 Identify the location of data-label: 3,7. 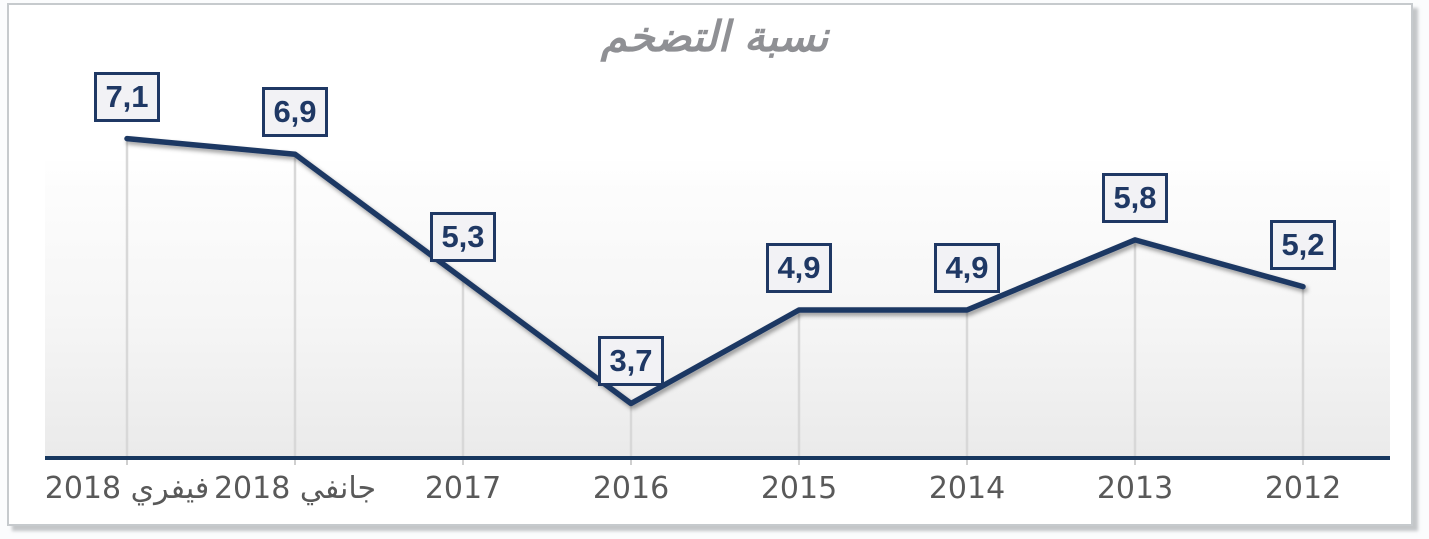
(631, 361).